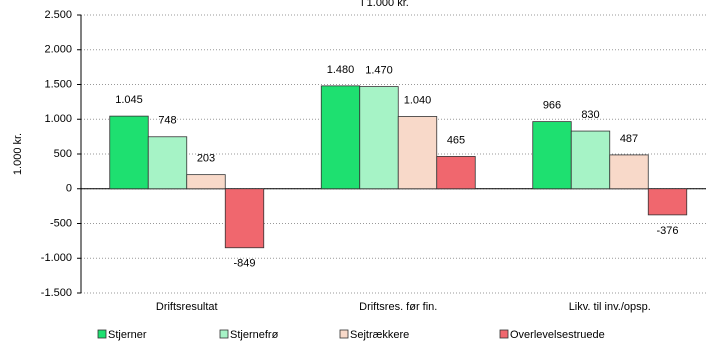 The height and width of the screenshot is (342, 706). Describe the element at coordinates (56, 293) in the screenshot. I see `y-tick-label: -1.500` at that location.